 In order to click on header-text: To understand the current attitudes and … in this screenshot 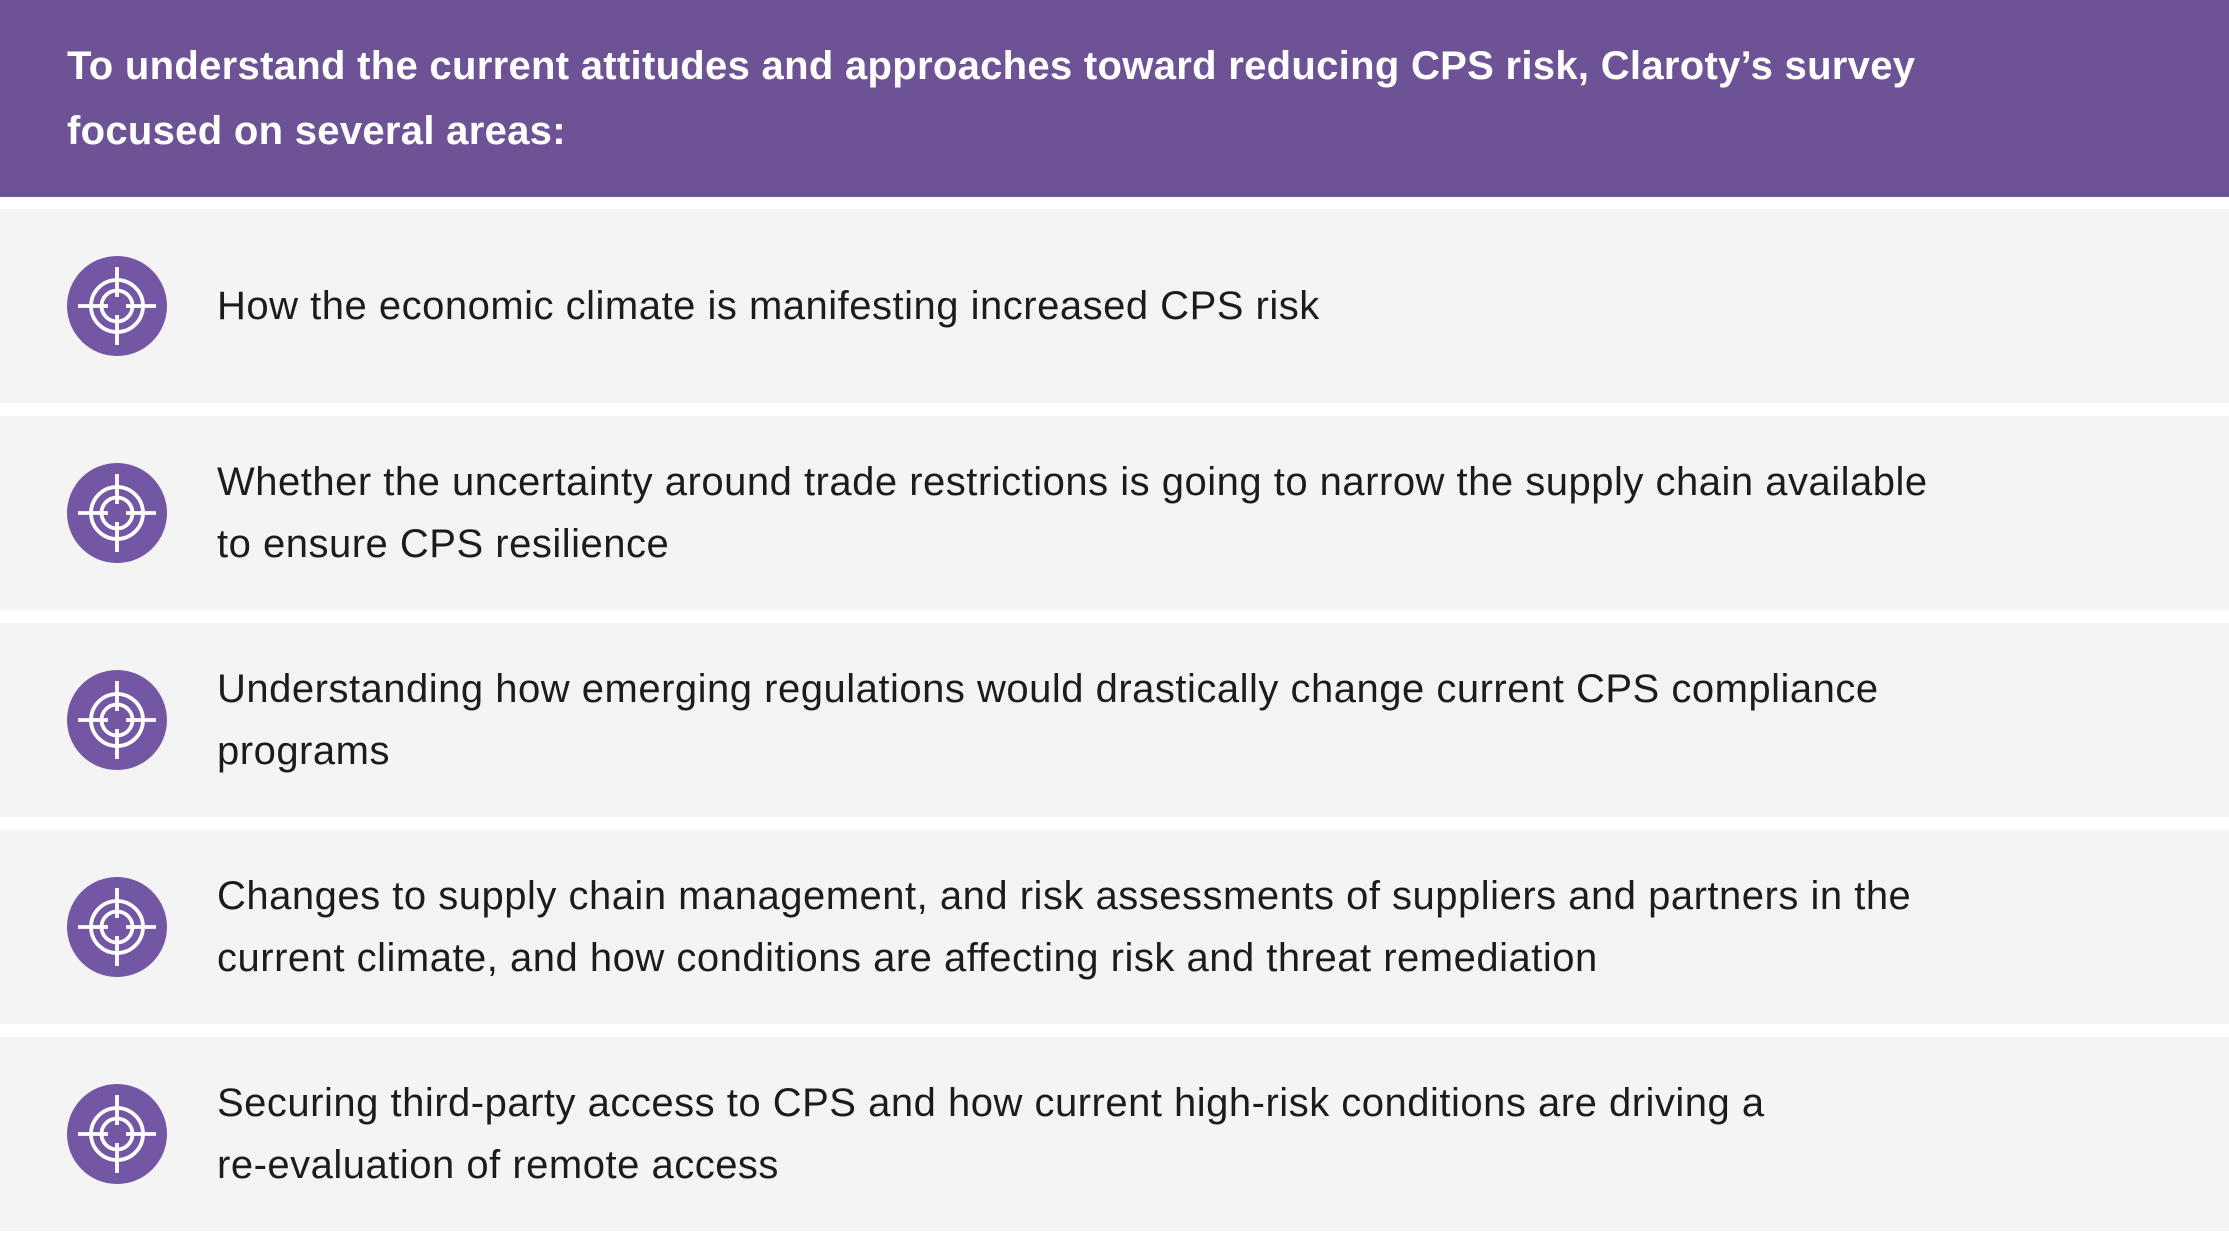, I will do `click(991, 98)`.